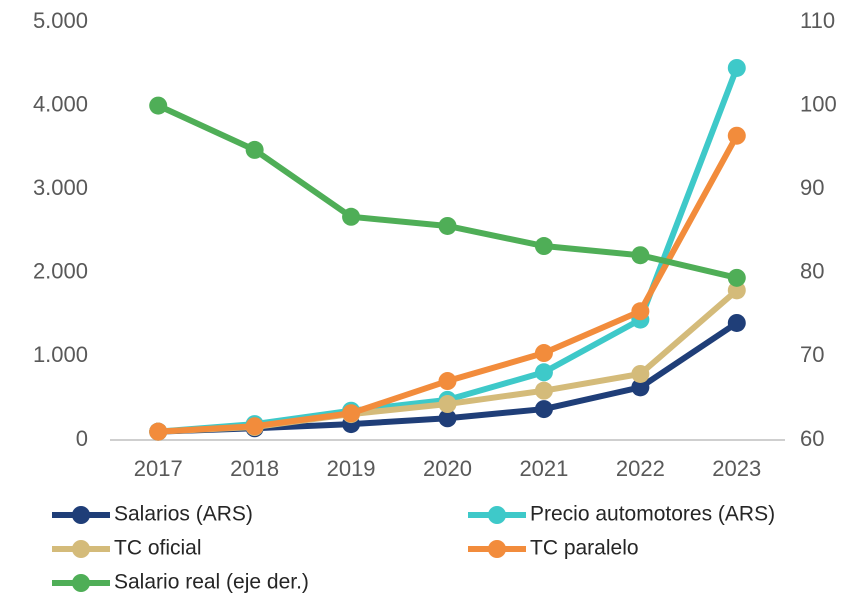 Image resolution: width=856 pixels, height=600 pixels. What do you see at coordinates (640, 468) in the screenshot?
I see `x-tick-label: 2022` at bounding box center [640, 468].